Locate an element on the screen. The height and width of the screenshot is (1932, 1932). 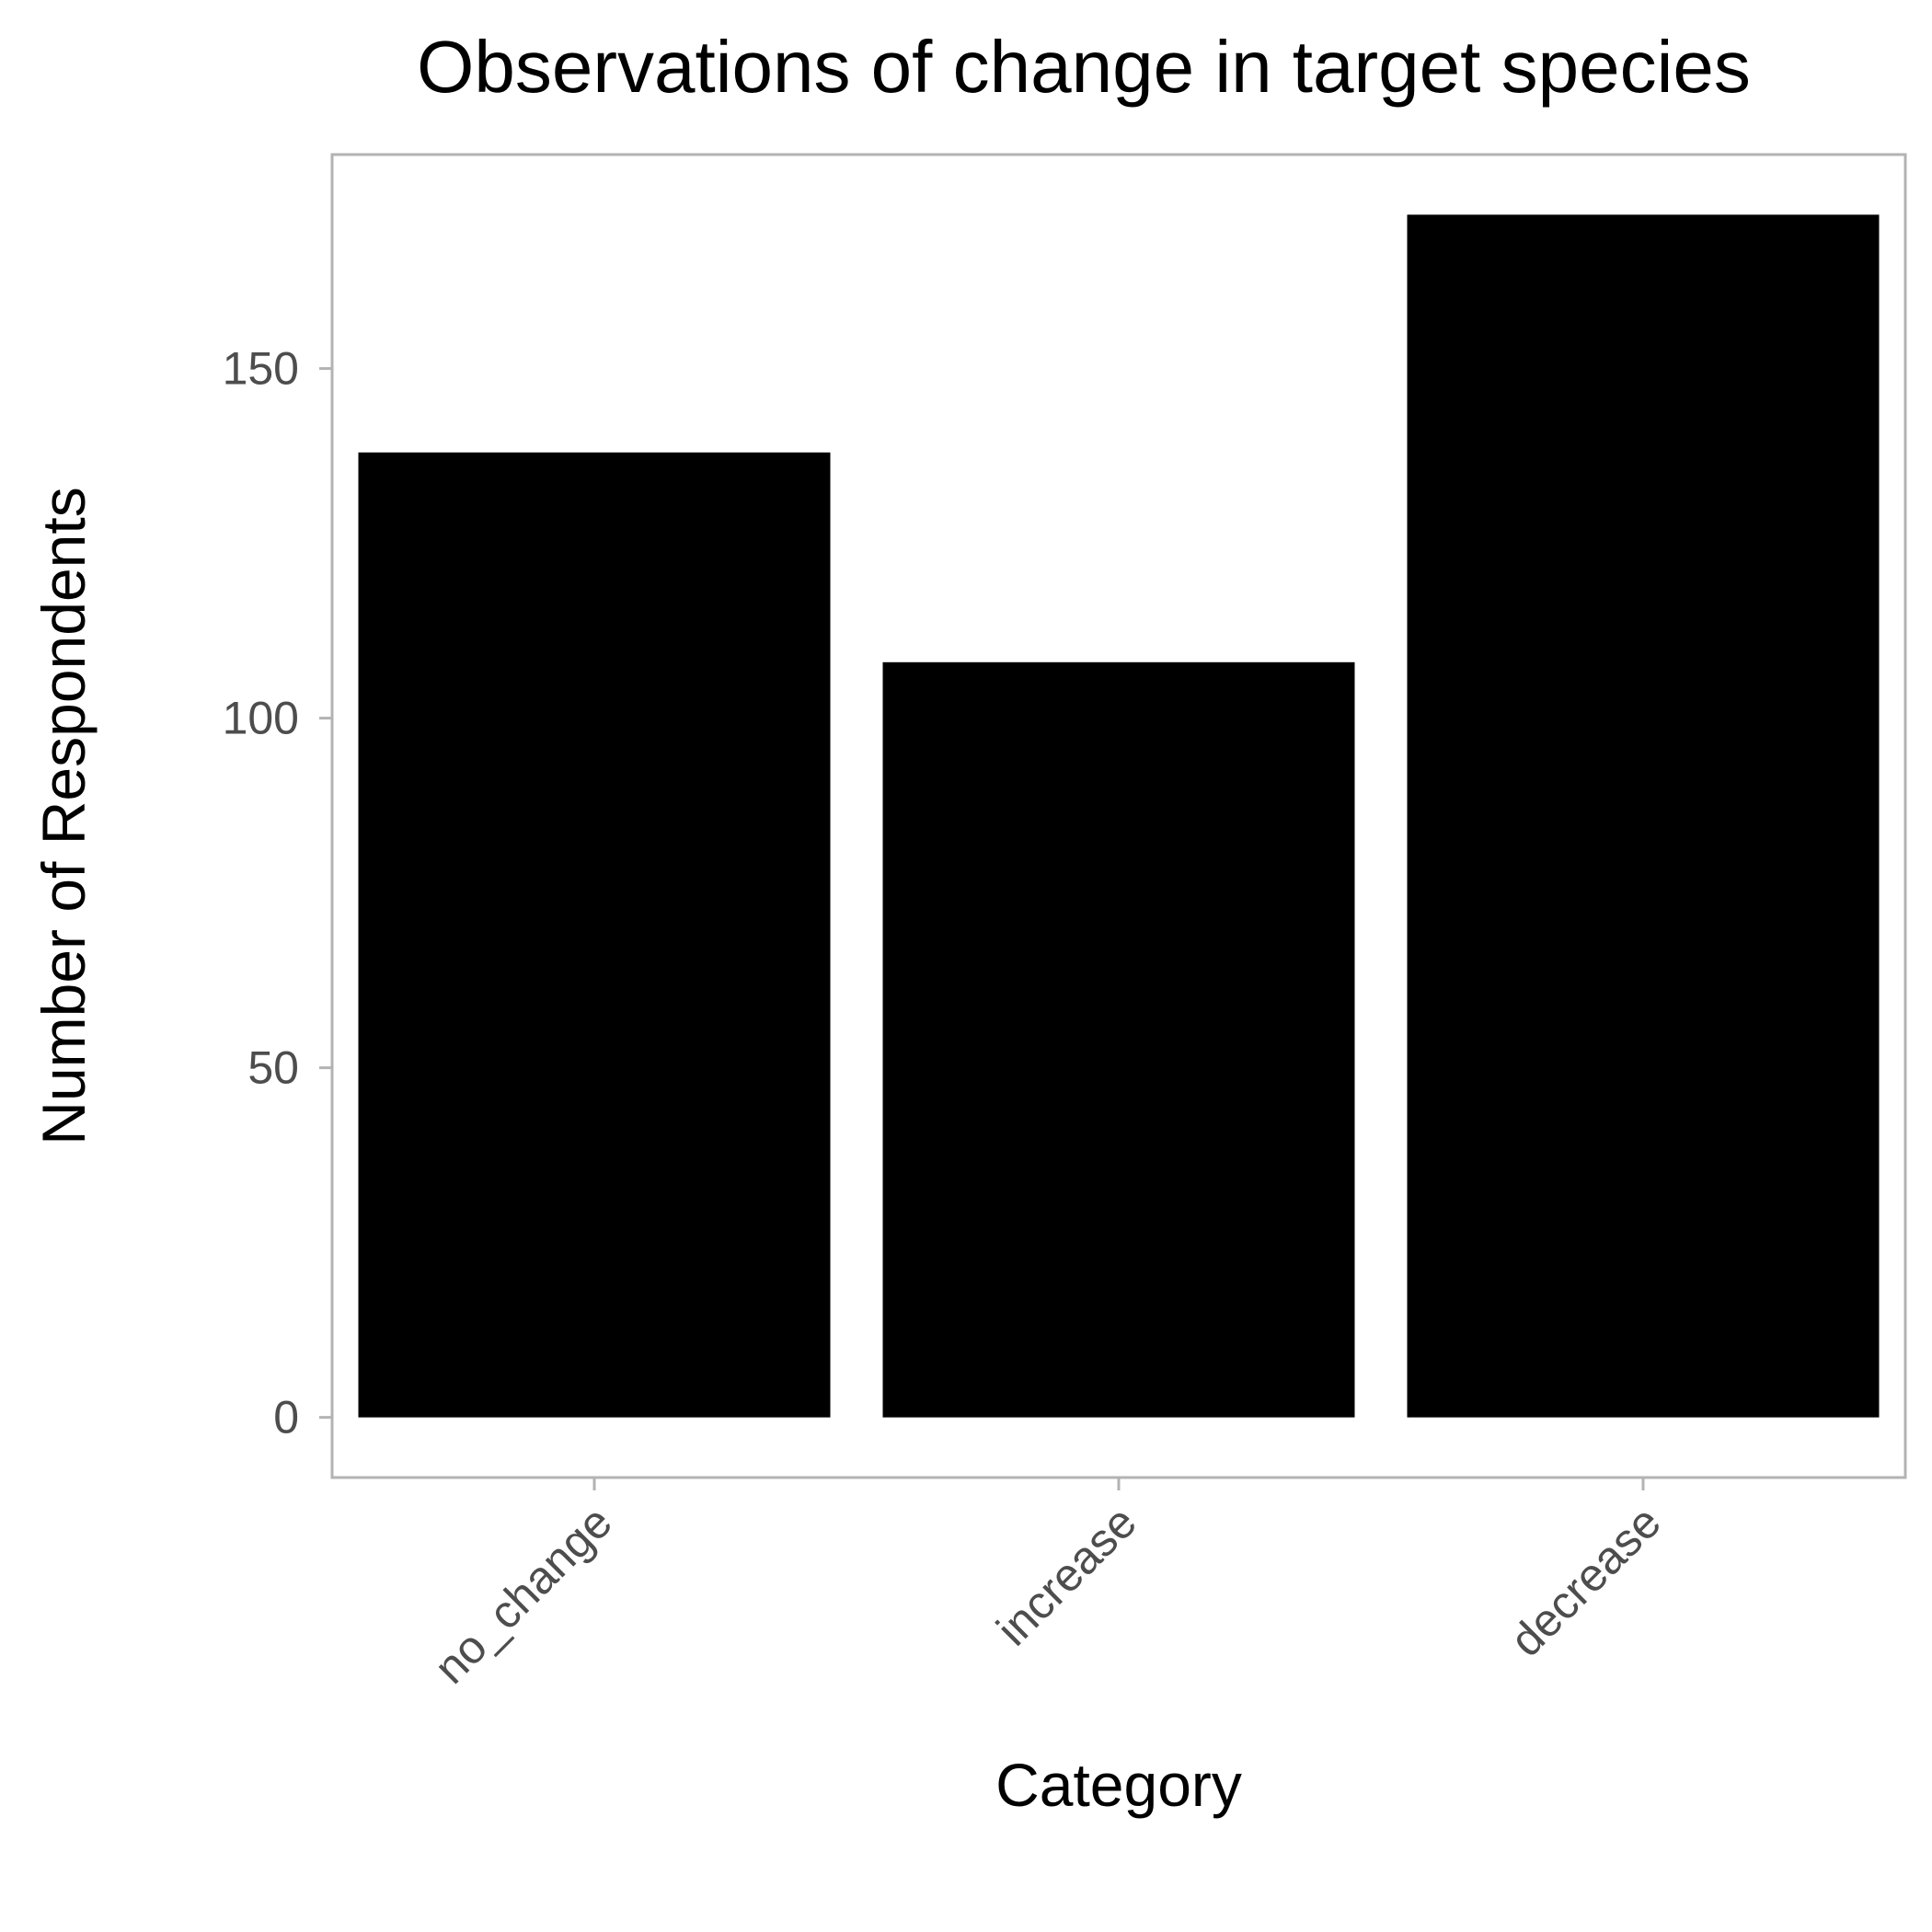
x-axis-title: Category is located at coordinates (1118, 1785).